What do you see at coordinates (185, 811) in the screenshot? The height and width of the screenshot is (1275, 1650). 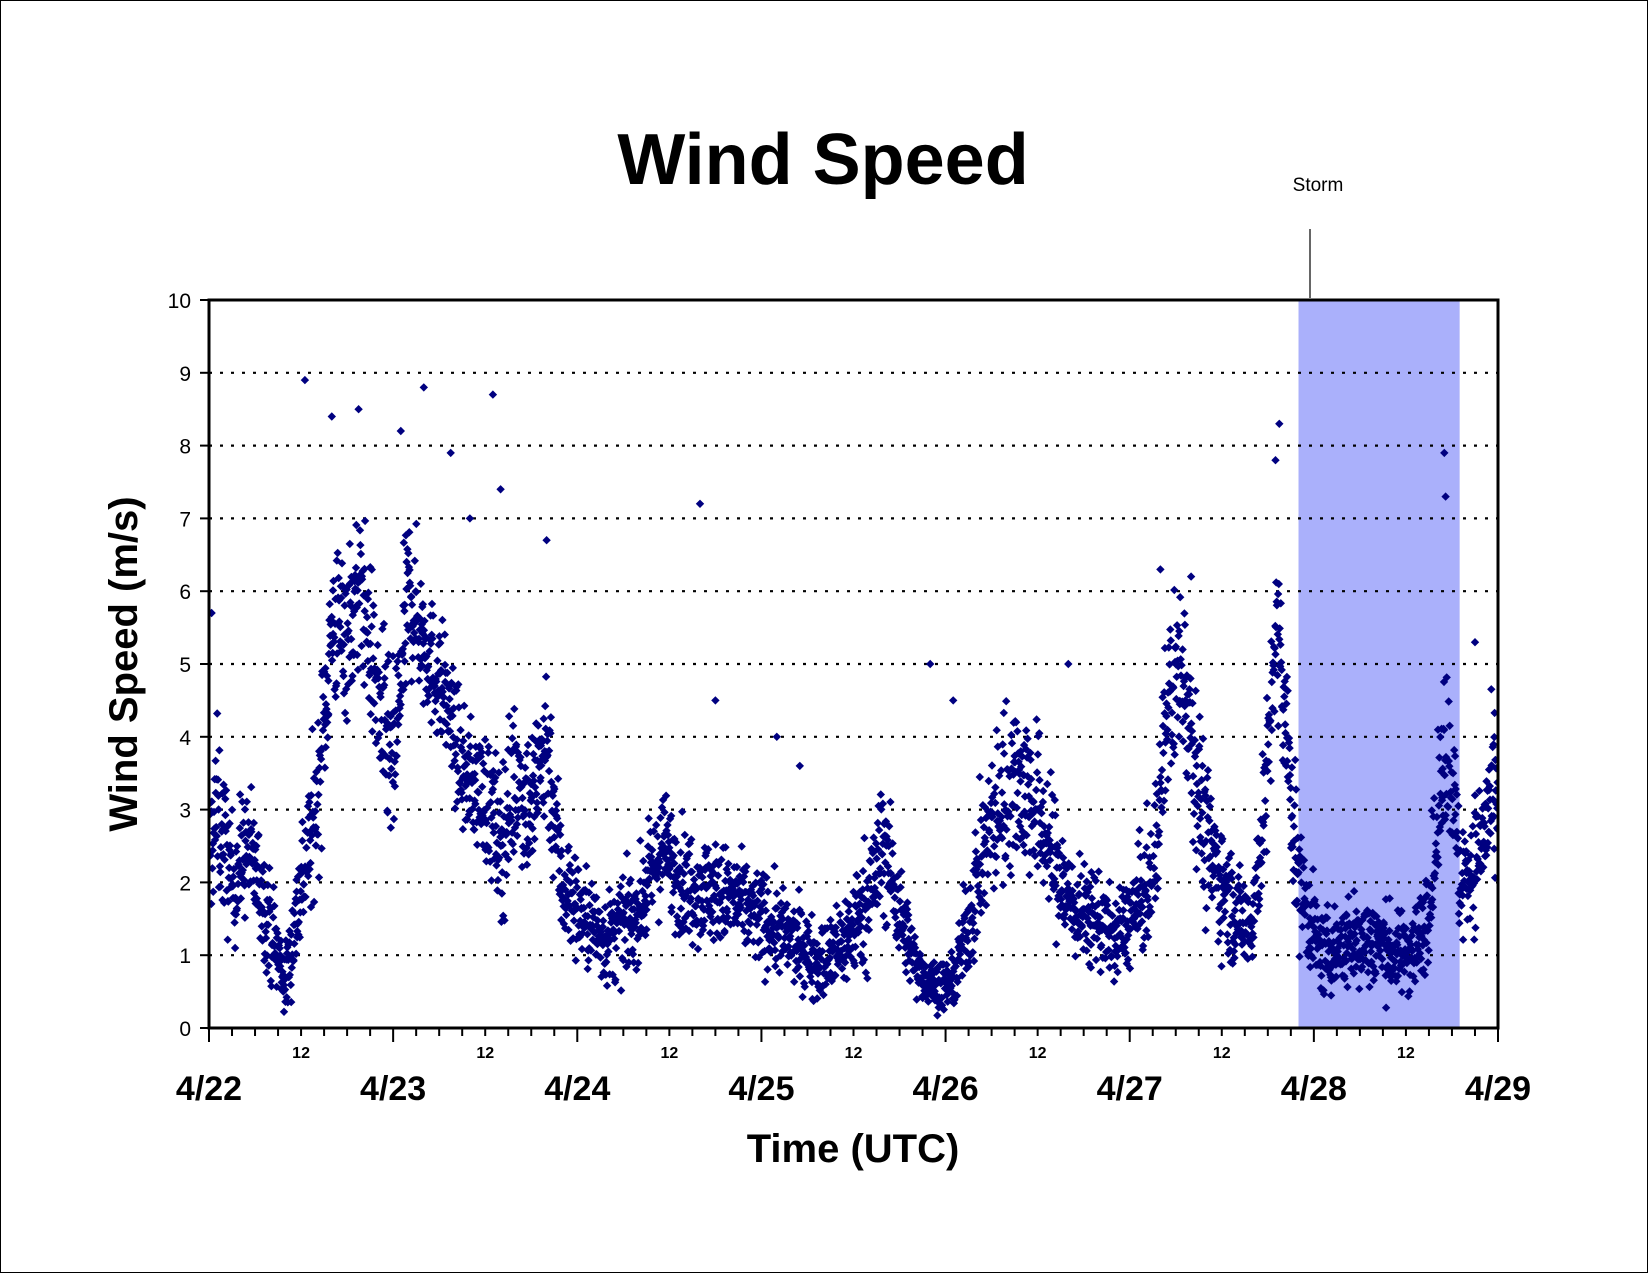 I see `y-tick-label: 3` at bounding box center [185, 811].